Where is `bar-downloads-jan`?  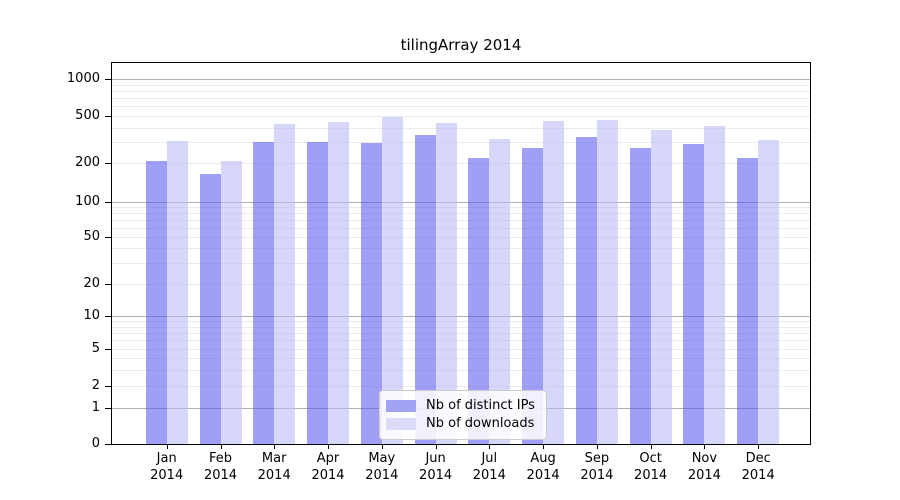 bar-downloads-jan is located at coordinates (177, 292).